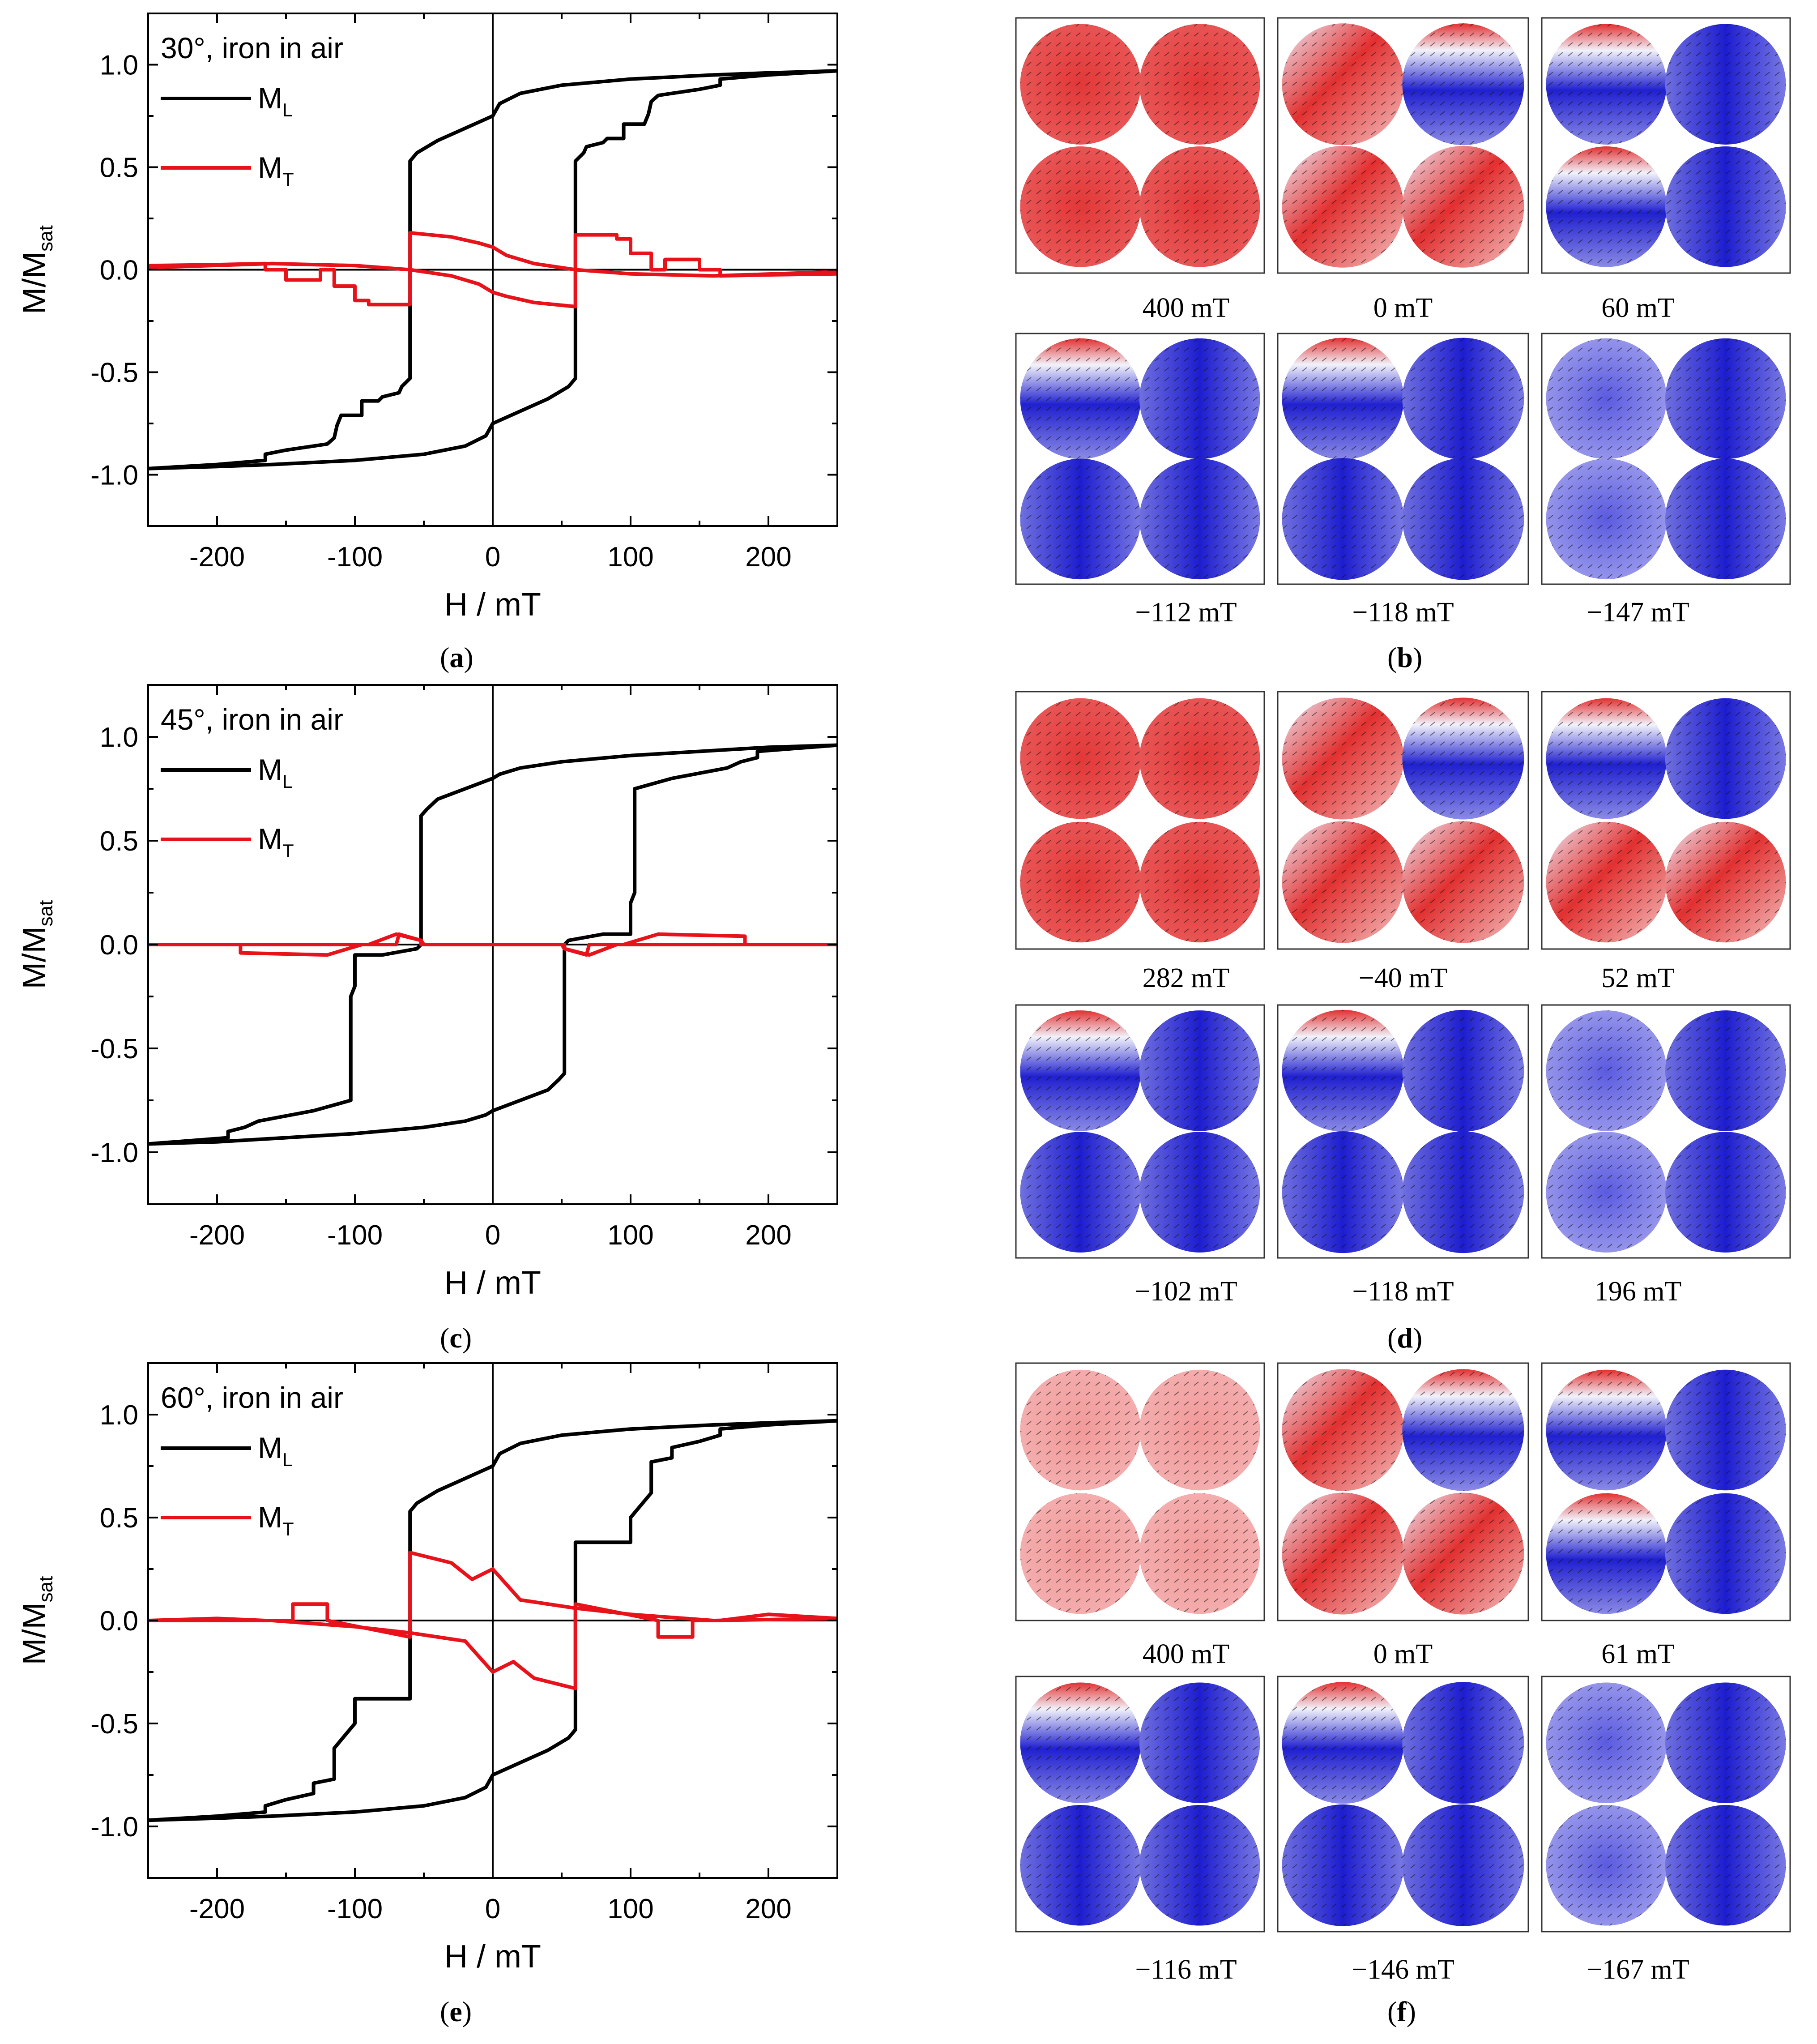 The image size is (1817, 2044). Describe the element at coordinates (1186, 978) in the screenshot. I see `snapshot-field-label: 282 mT` at that location.